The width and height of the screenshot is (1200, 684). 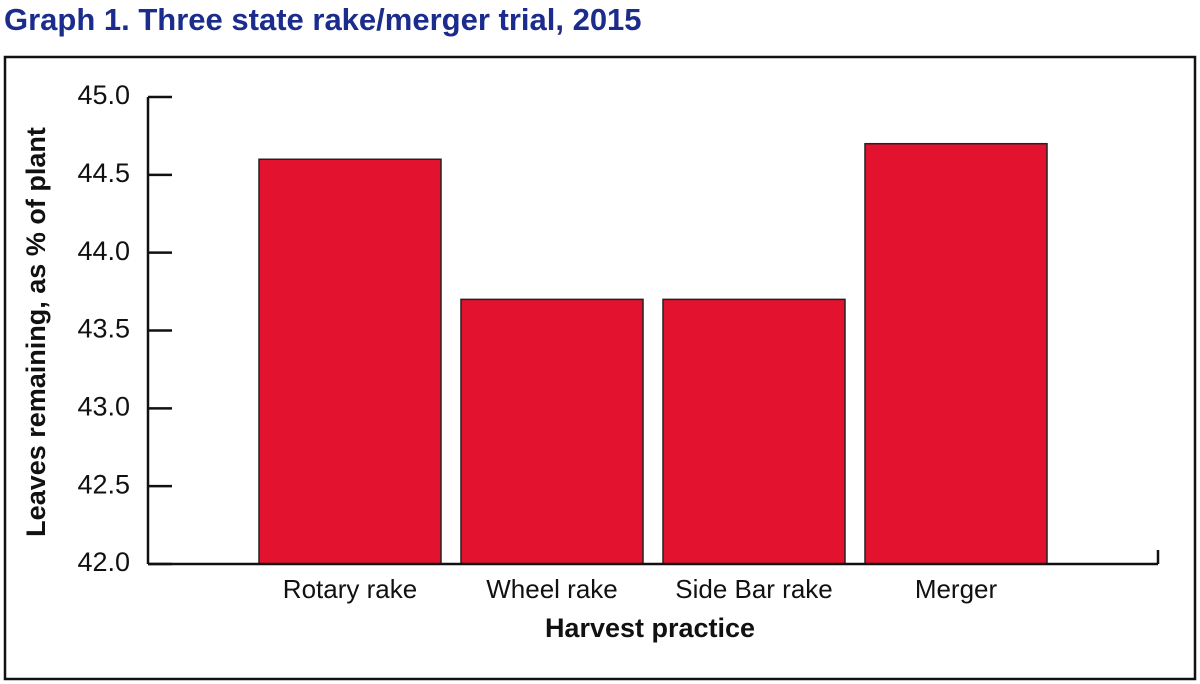 What do you see at coordinates (103, 484) in the screenshot?
I see `y-tick-label: 42.5` at bounding box center [103, 484].